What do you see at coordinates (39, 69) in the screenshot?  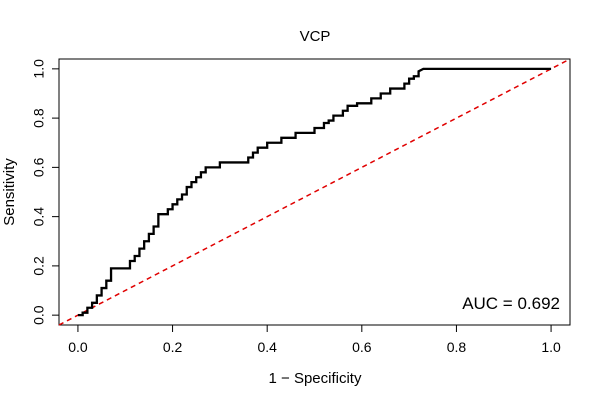 I see `y-tick-label: 1.0` at bounding box center [39, 69].